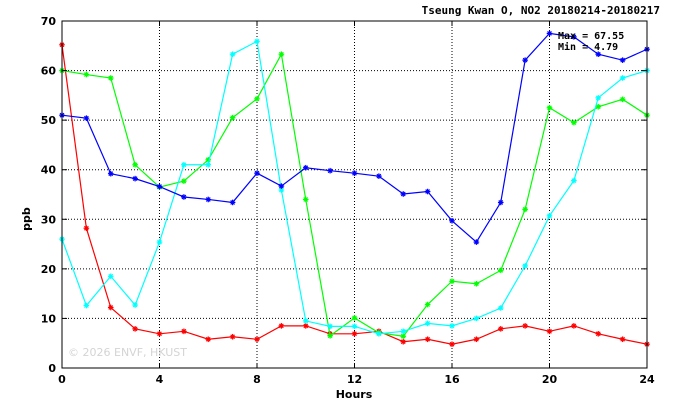  What do you see at coordinates (26, 219) in the screenshot?
I see `y-axis-label: ppb` at bounding box center [26, 219].